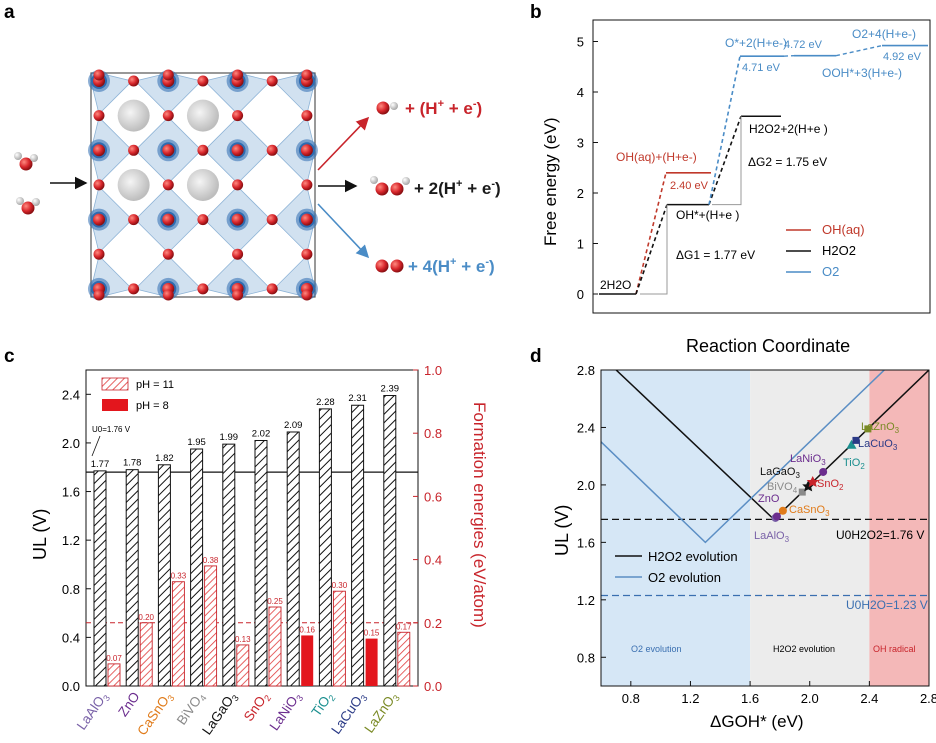 The image size is (936, 743). Describe the element at coordinates (586, 542) in the screenshot. I see `d-ytick-label-1.6: 1.6` at that location.